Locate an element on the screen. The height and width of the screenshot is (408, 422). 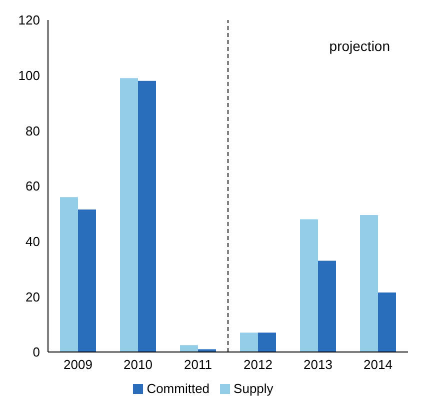
x-tick-label: 2010 is located at coordinates (138, 364).